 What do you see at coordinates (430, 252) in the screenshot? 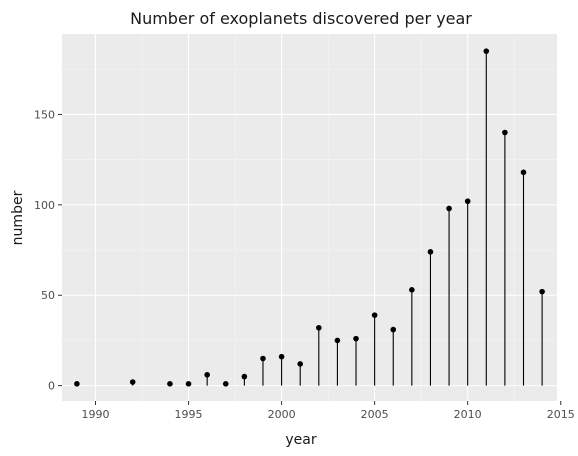
I see `point-2008` at bounding box center [430, 252].